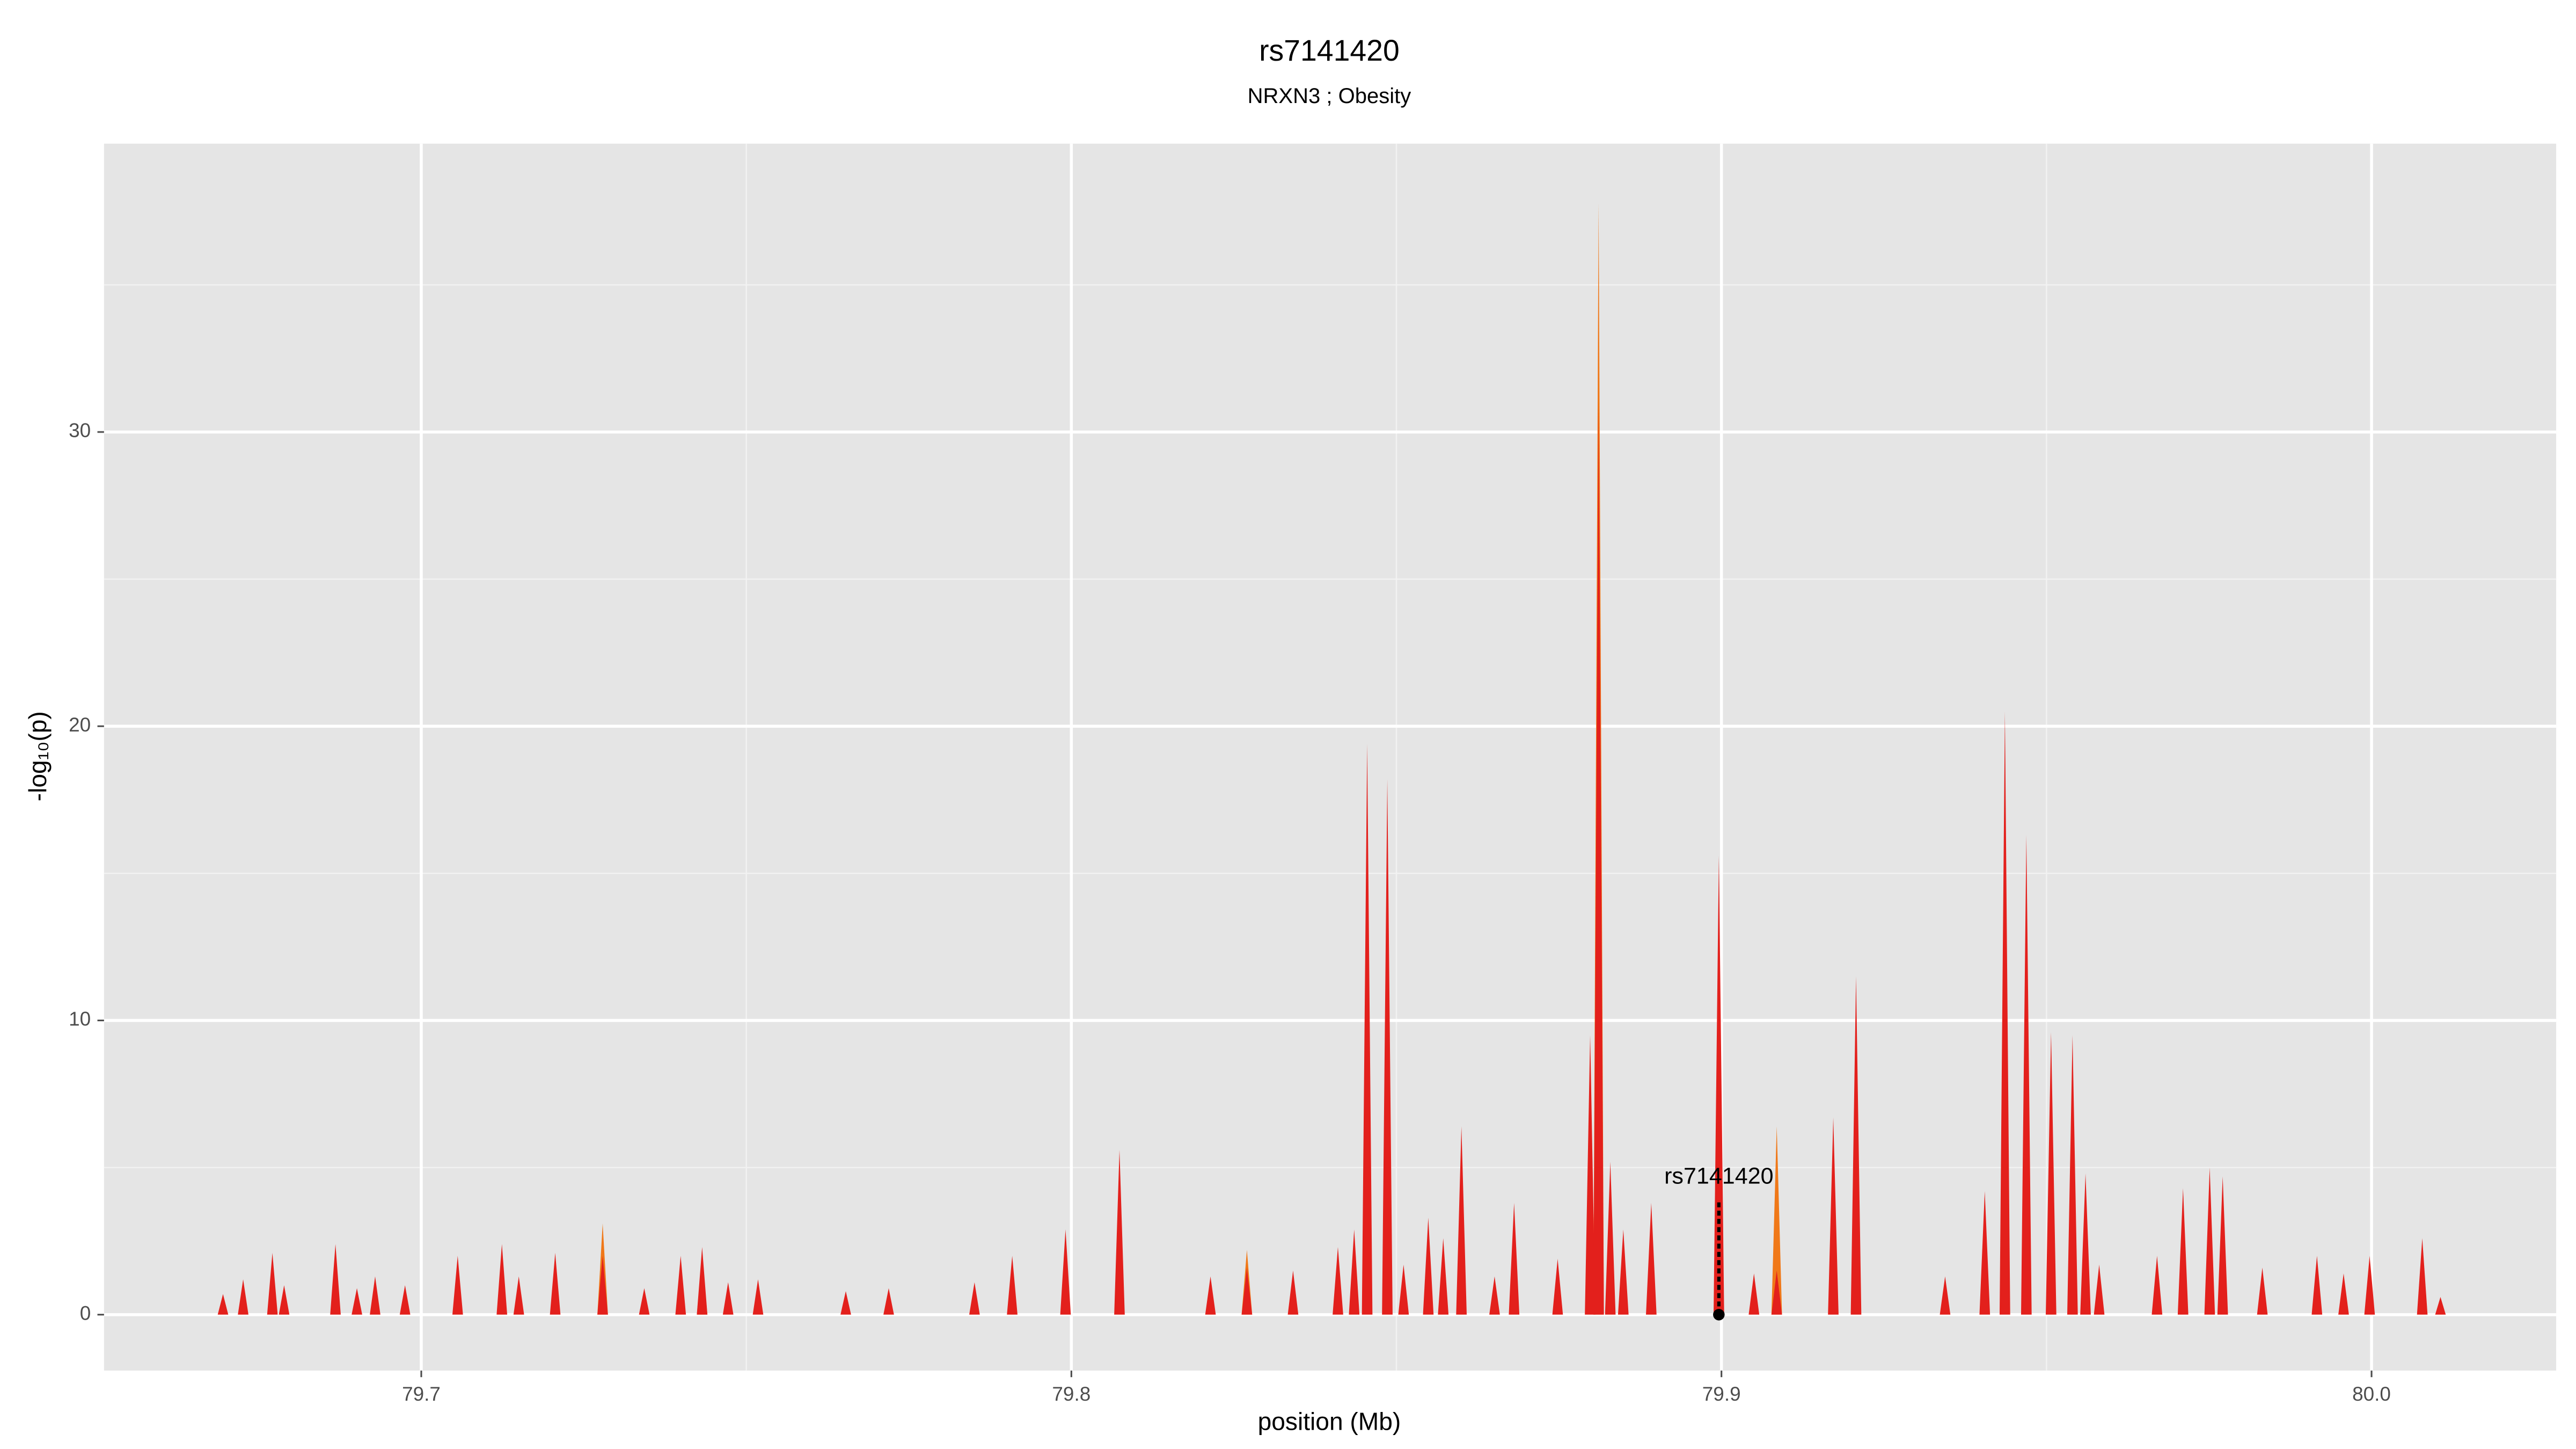  Describe the element at coordinates (1719, 1176) in the screenshot. I see `annotation-label: rs7141420` at that location.